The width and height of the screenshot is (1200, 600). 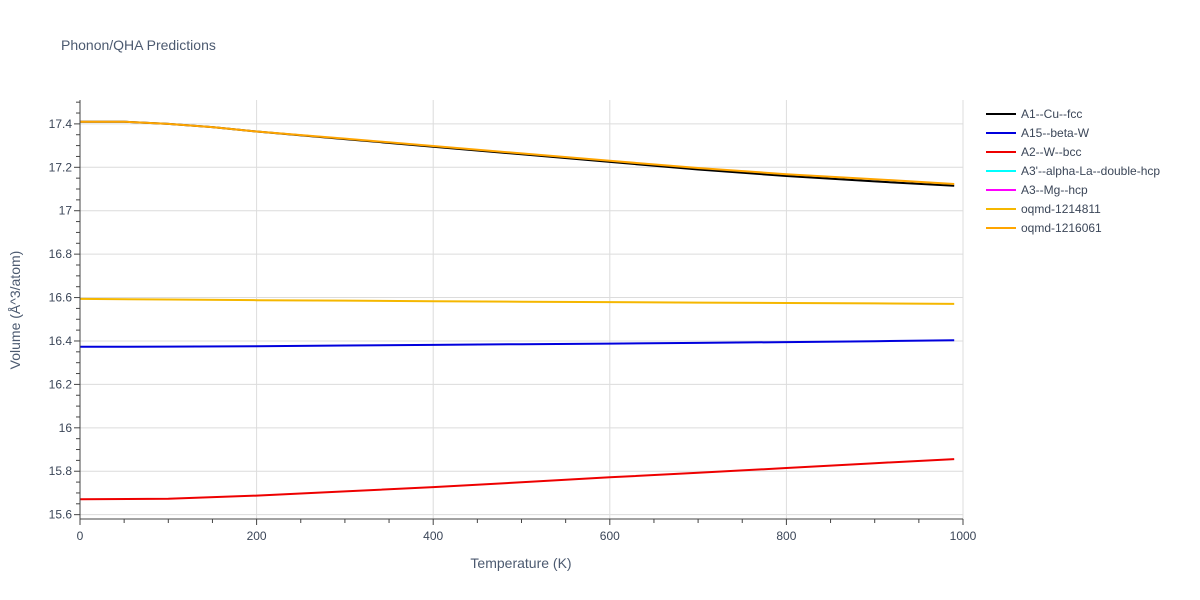 I want to click on legend-item: A2--W--bcc, so click(x=1033, y=152).